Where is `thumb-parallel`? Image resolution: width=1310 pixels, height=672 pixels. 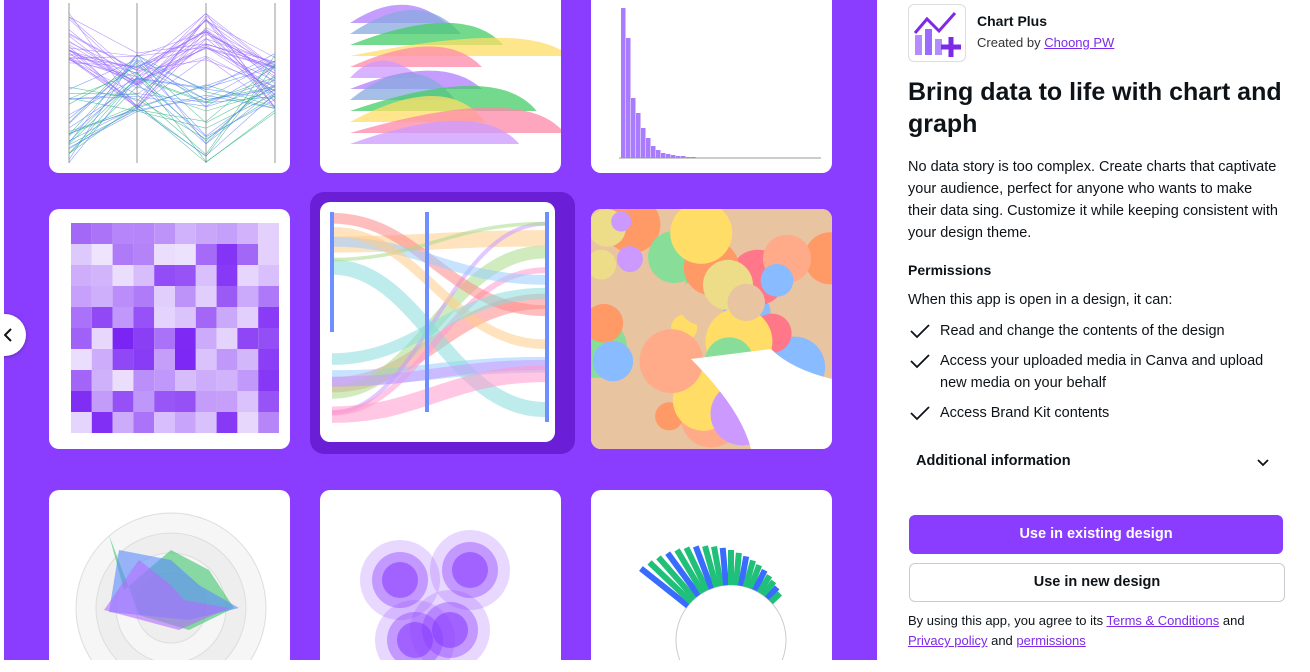 thumb-parallel is located at coordinates (169, 86).